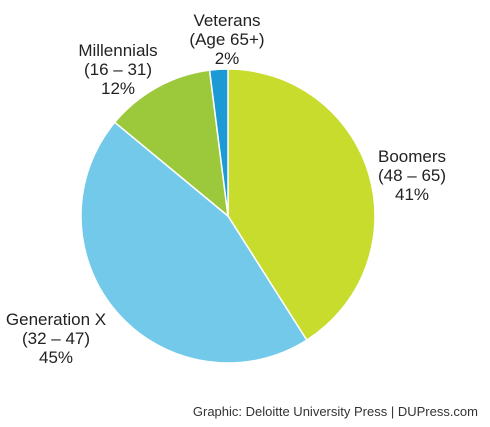 This screenshot has width=490, height=427. I want to click on label-genx-range: (32 – 47), so click(56, 338).